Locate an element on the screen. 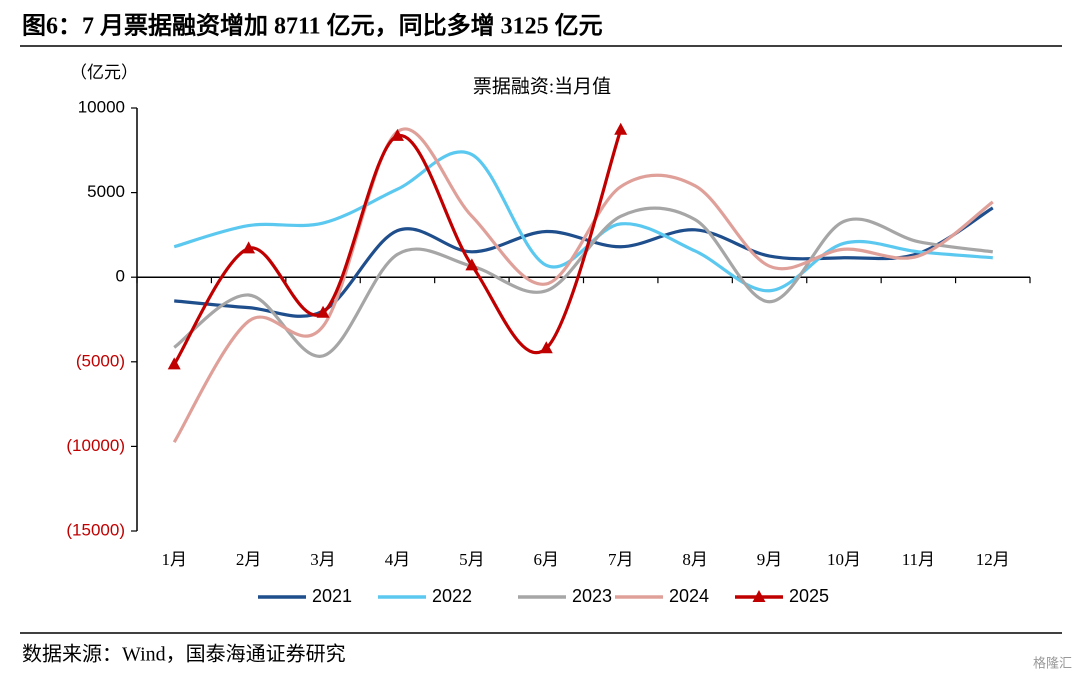  x-tick-label: 7月 is located at coordinates (621, 559).